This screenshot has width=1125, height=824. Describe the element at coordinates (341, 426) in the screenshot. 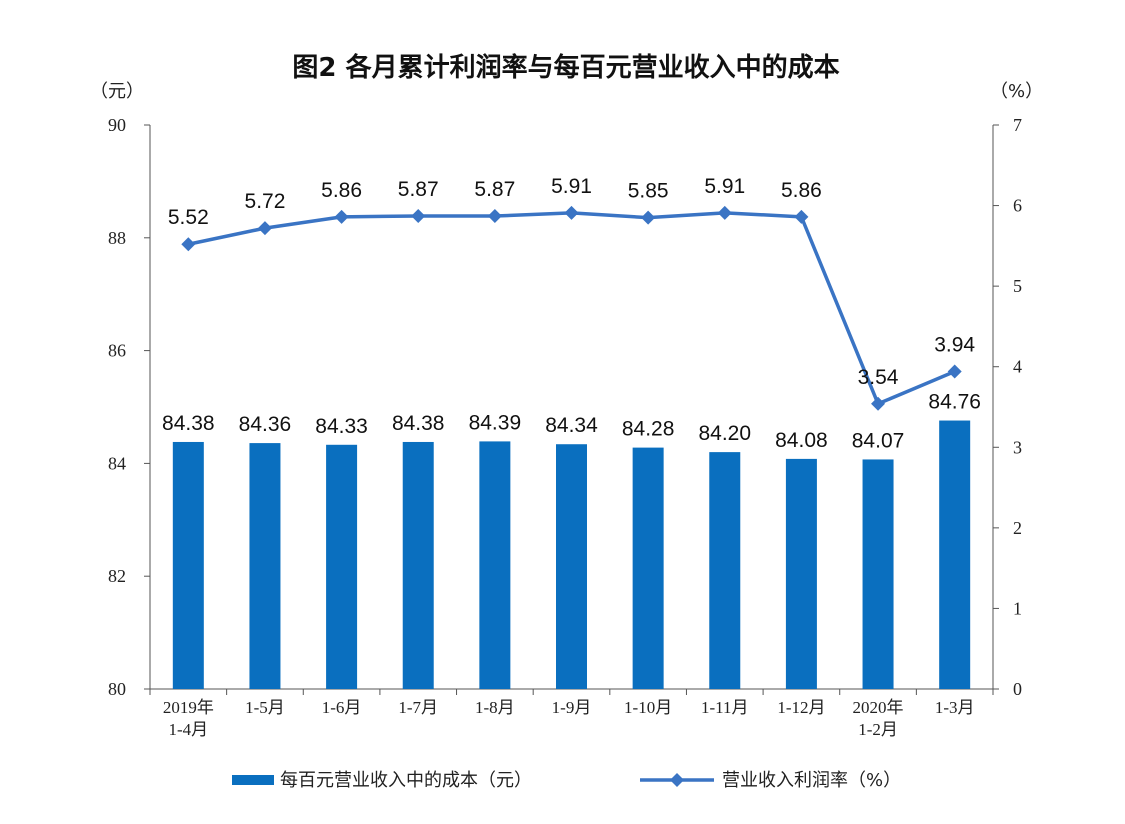

I see `bar-data-label: 84.33` at that location.